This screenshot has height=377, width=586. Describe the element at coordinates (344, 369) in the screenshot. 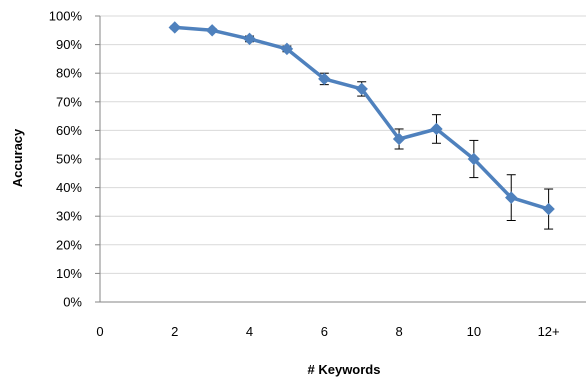

I see `x-axis-title: # Keywords` at that location.